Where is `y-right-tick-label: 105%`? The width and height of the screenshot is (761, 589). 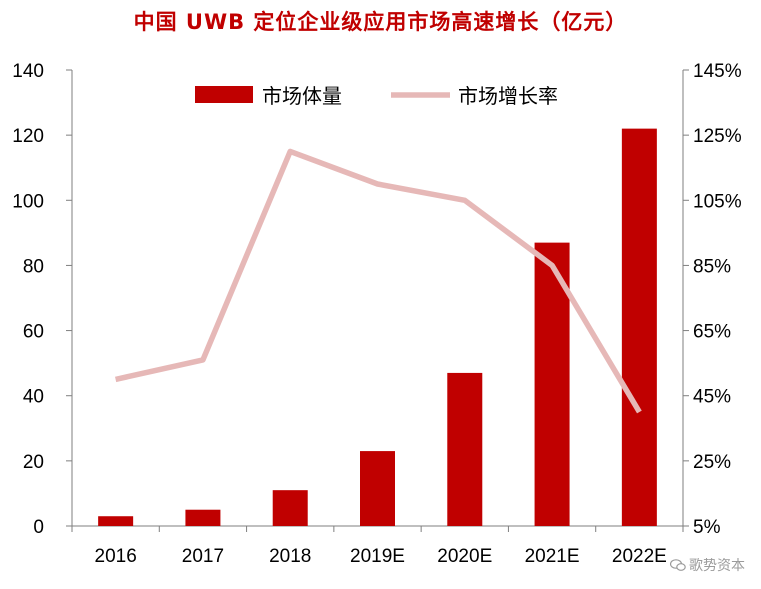 y-right-tick-label: 105% is located at coordinates (717, 201).